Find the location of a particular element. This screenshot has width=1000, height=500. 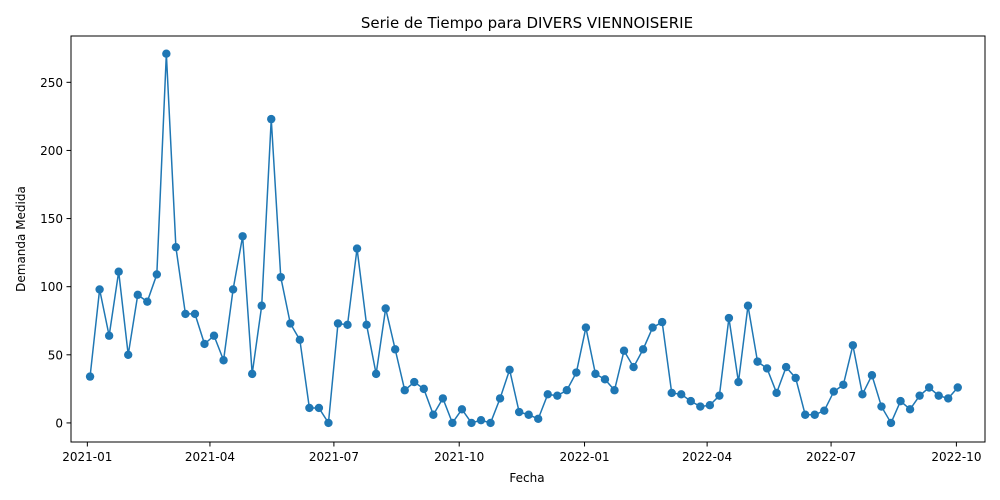

x-tick-label: 2022-07 is located at coordinates (831, 457).